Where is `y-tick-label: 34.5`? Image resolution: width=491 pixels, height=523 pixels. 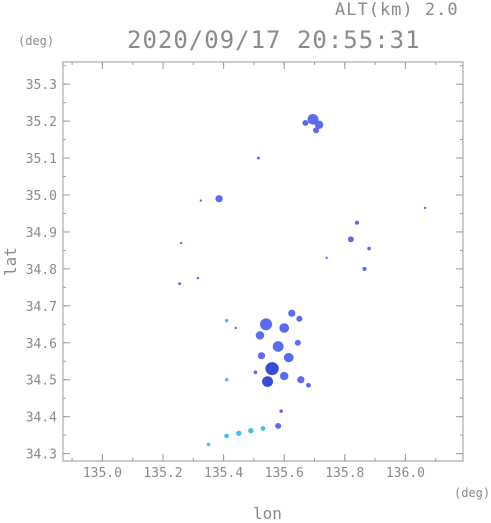 y-tick-label: 34.5 is located at coordinates (41, 381).